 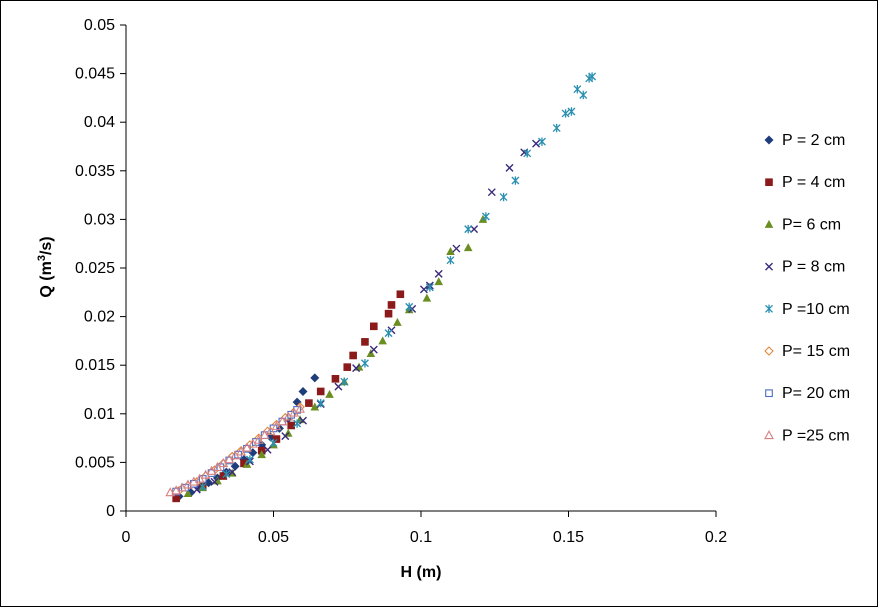 I want to click on legend-item: P = 4 cm, so click(x=805, y=182).